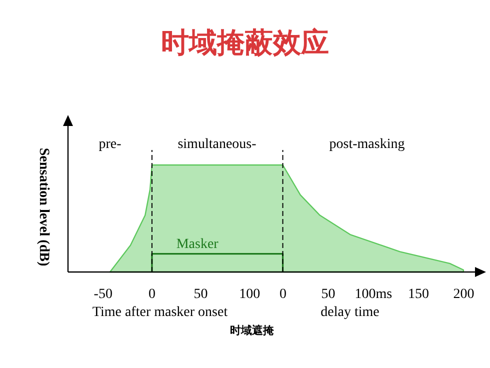  Describe the element at coordinates (217, 144) in the screenshot. I see `text: simultaneous-` at that location.